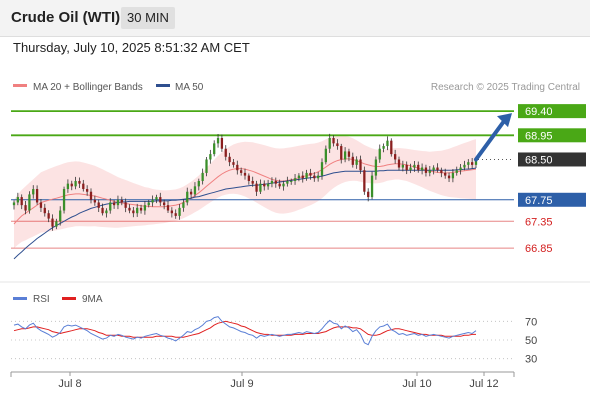 This screenshot has width=590, height=400. Describe the element at coordinates (531, 341) in the screenshot. I see `rsi-tick-label: 50` at that location.